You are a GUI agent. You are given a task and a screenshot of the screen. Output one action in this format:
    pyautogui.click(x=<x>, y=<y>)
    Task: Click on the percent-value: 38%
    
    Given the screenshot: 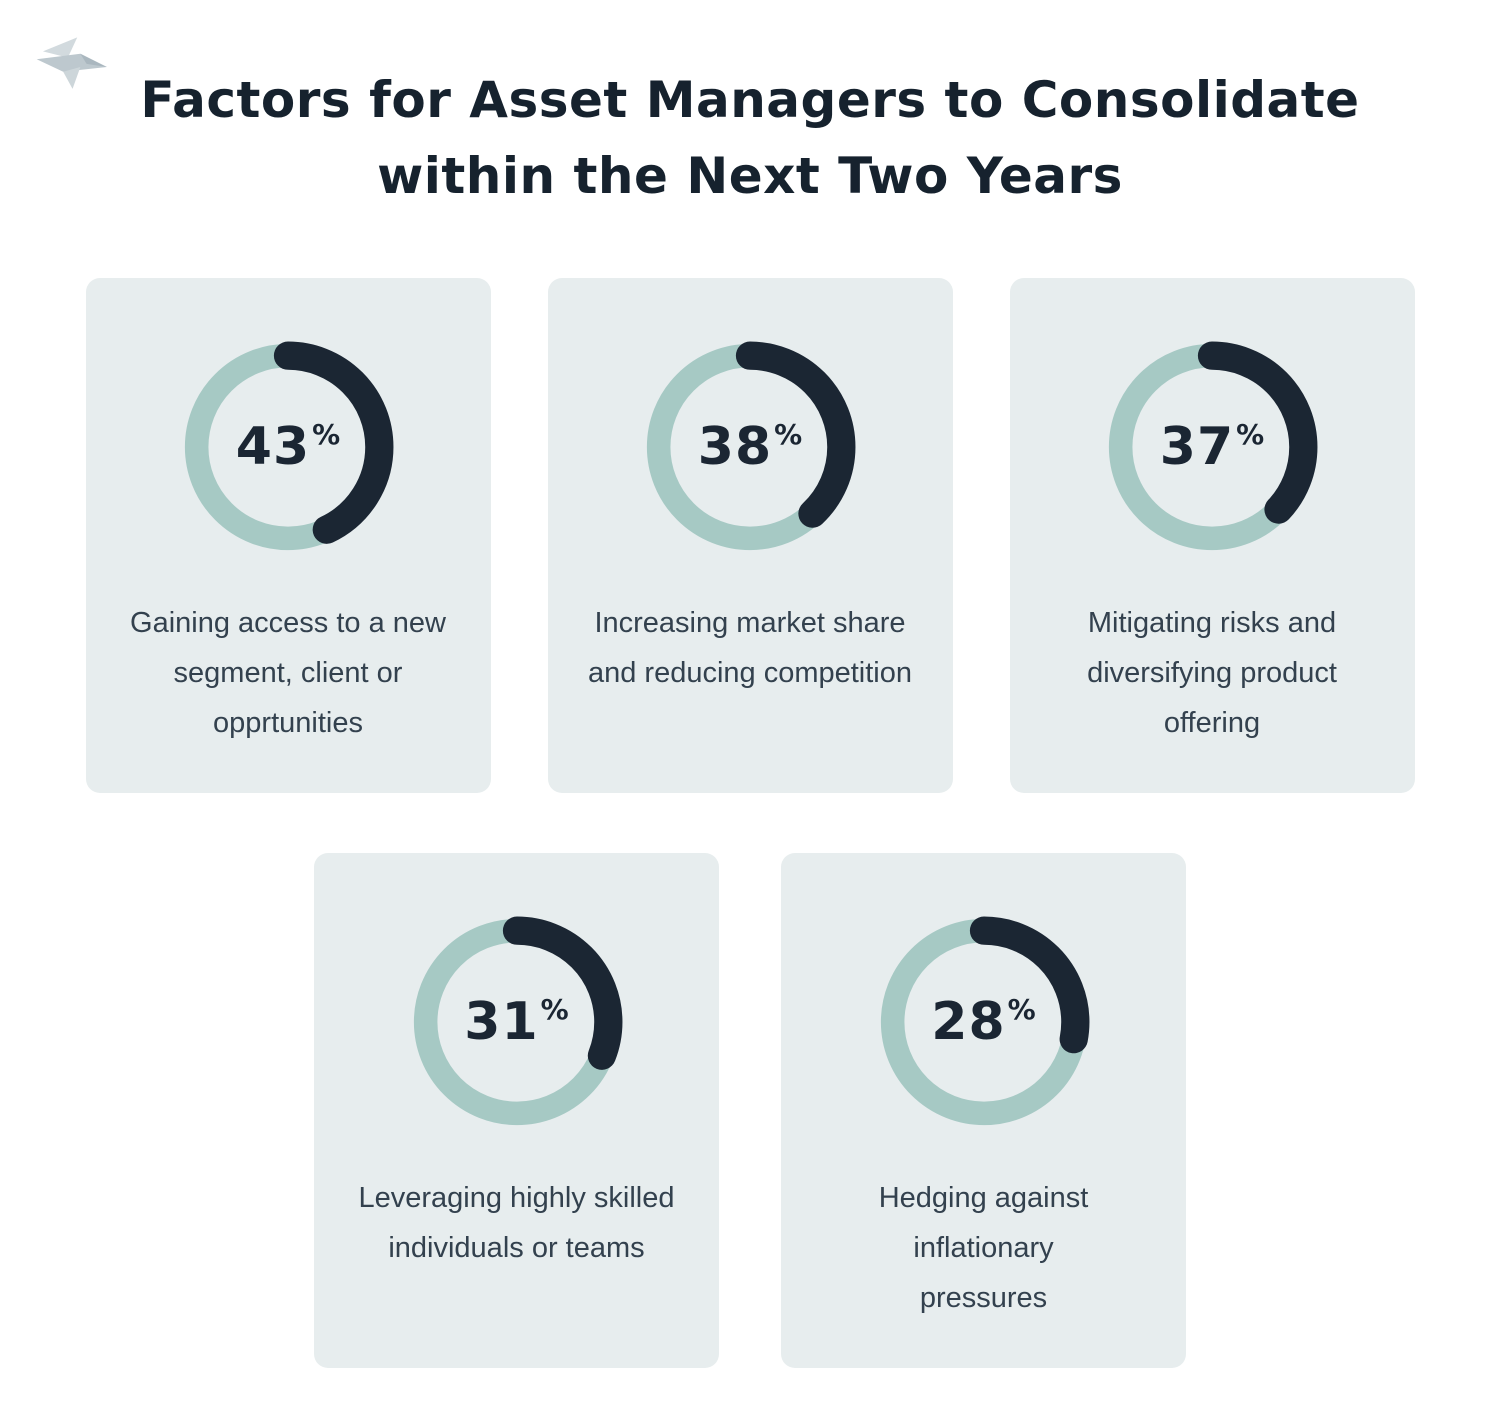 What is the action you would take?
    pyautogui.click(x=750, y=447)
    